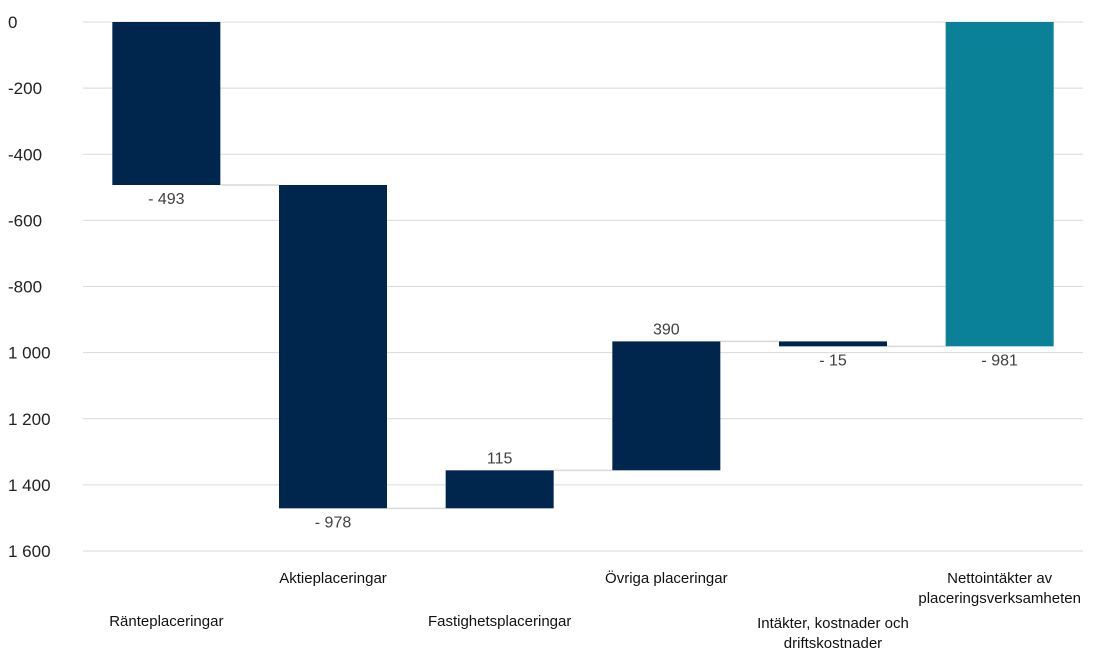 Image resolution: width=1094 pixels, height=654 pixels. I want to click on y-tick-label: 1 600, so click(29, 551).